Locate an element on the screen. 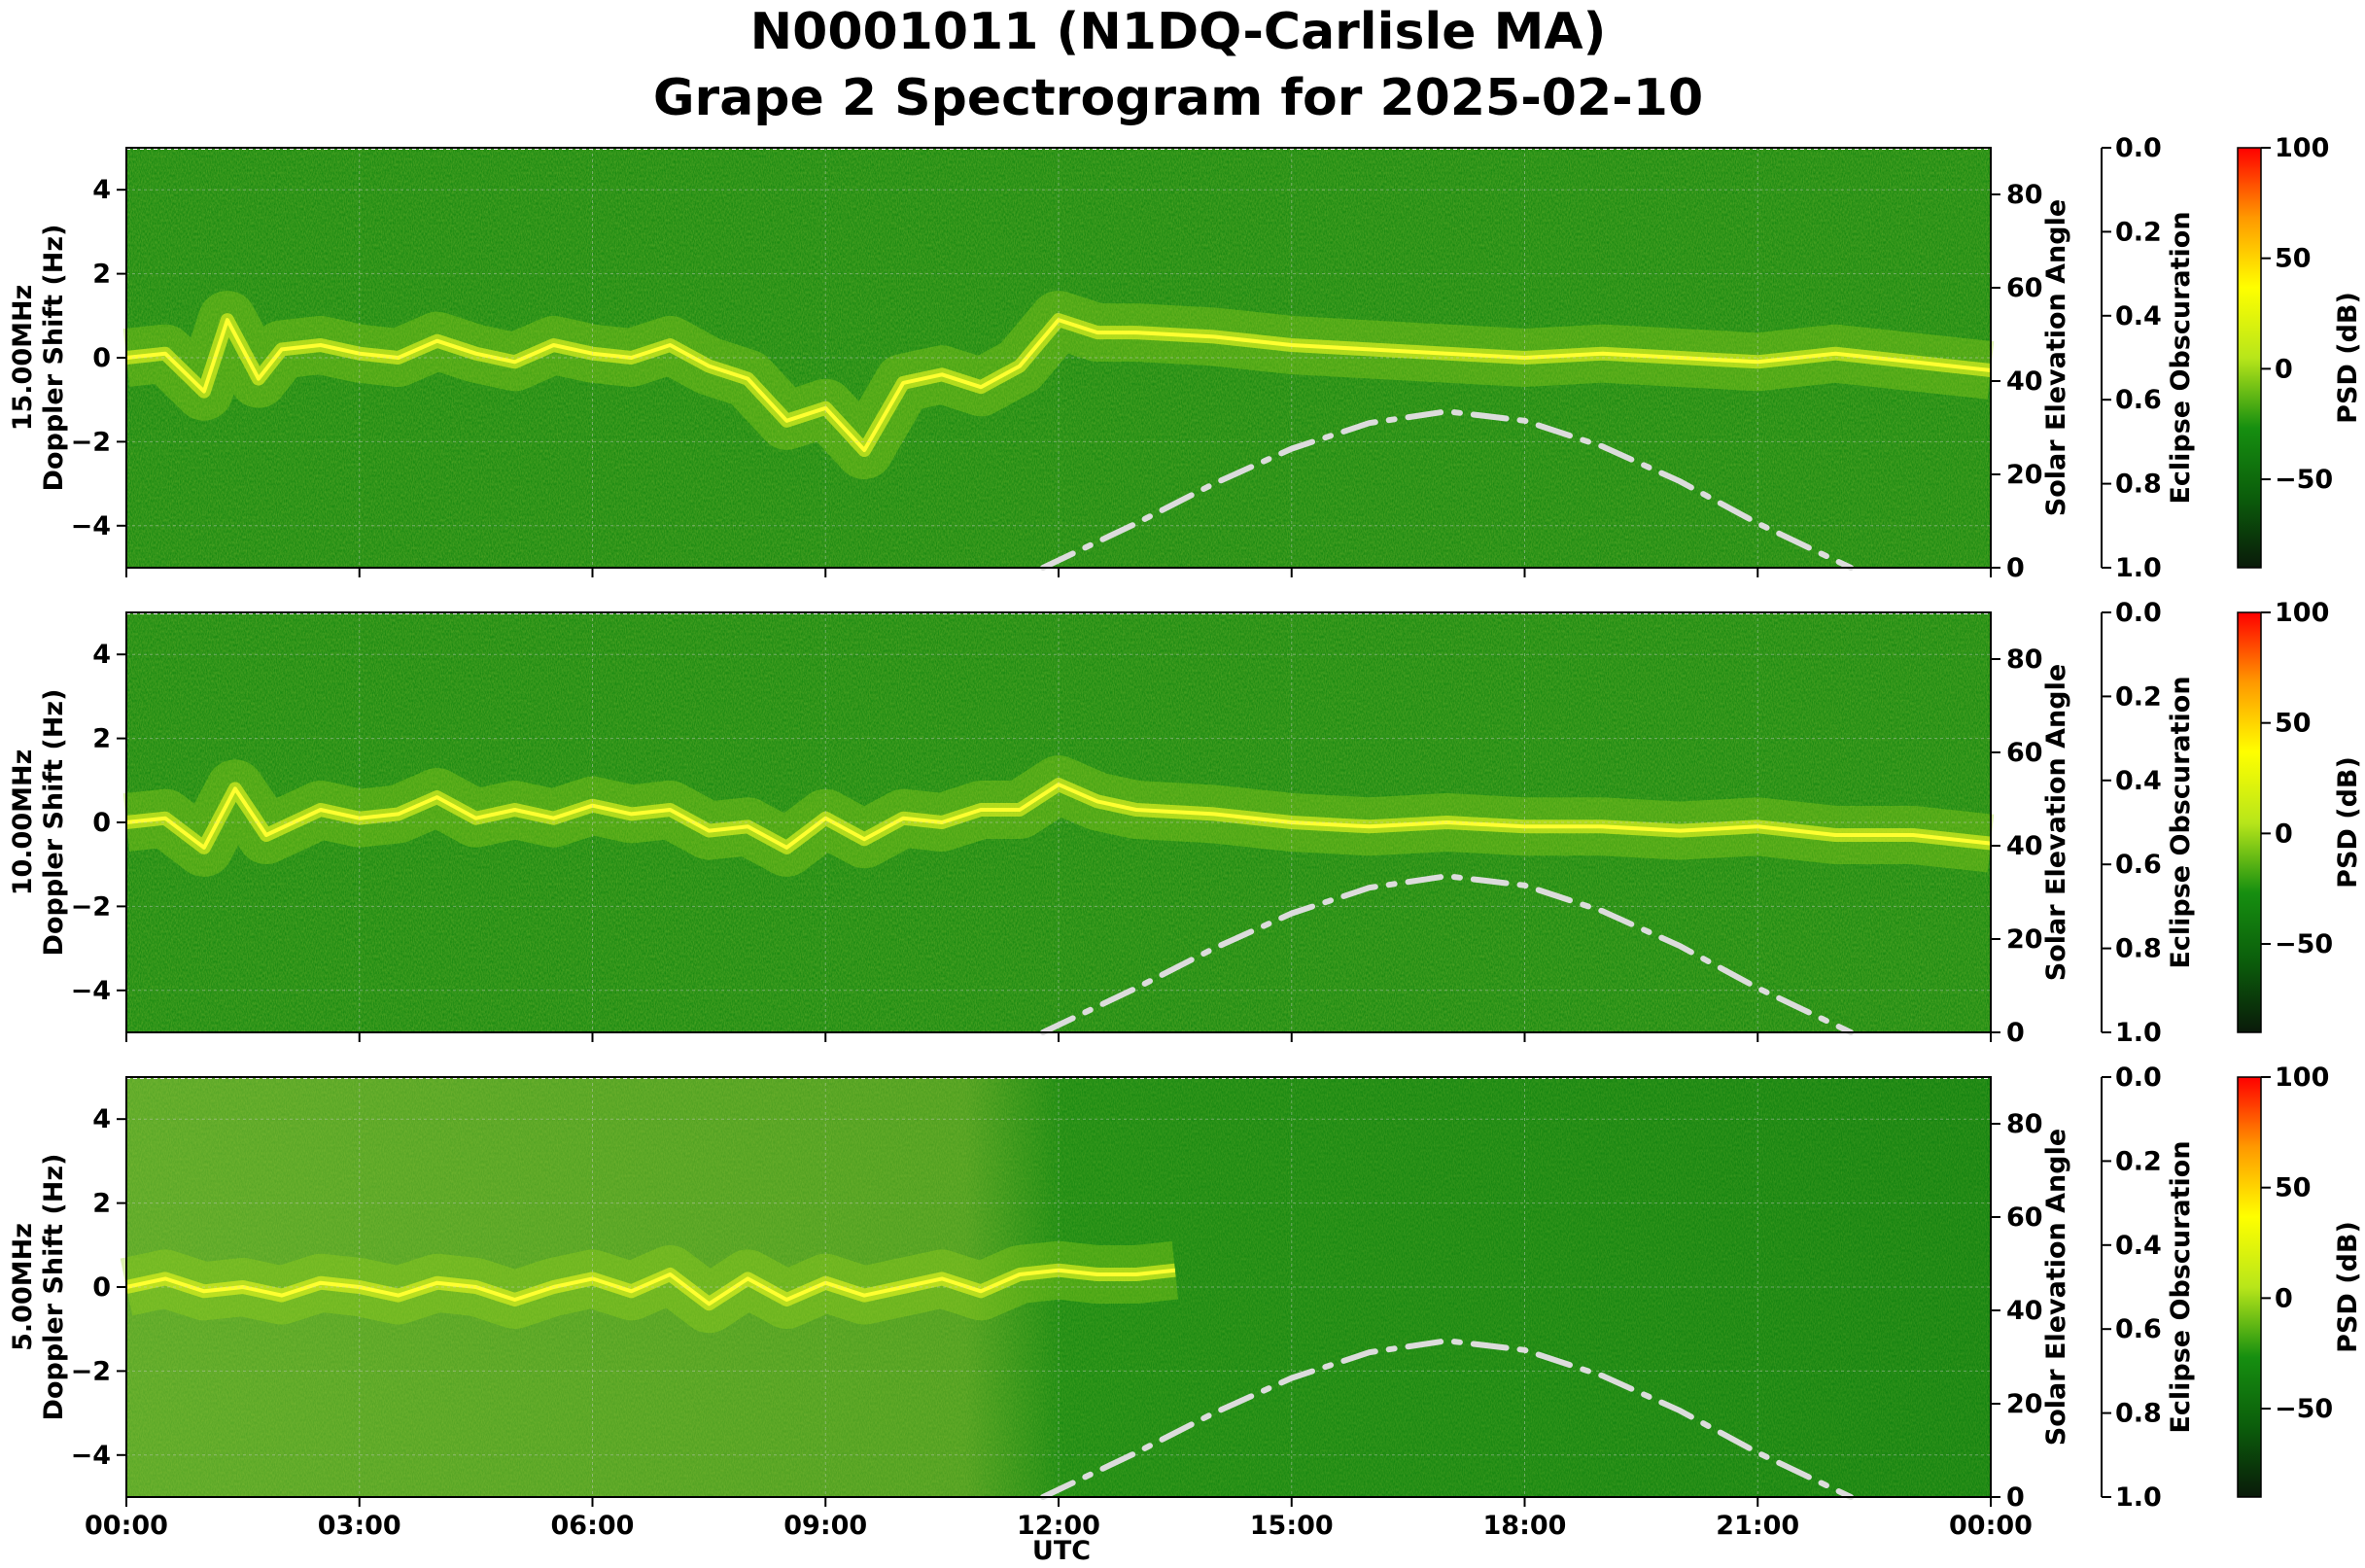 The width and height of the screenshot is (2365, 1568). x-tick-label: 06:00 is located at coordinates (593, 1526).